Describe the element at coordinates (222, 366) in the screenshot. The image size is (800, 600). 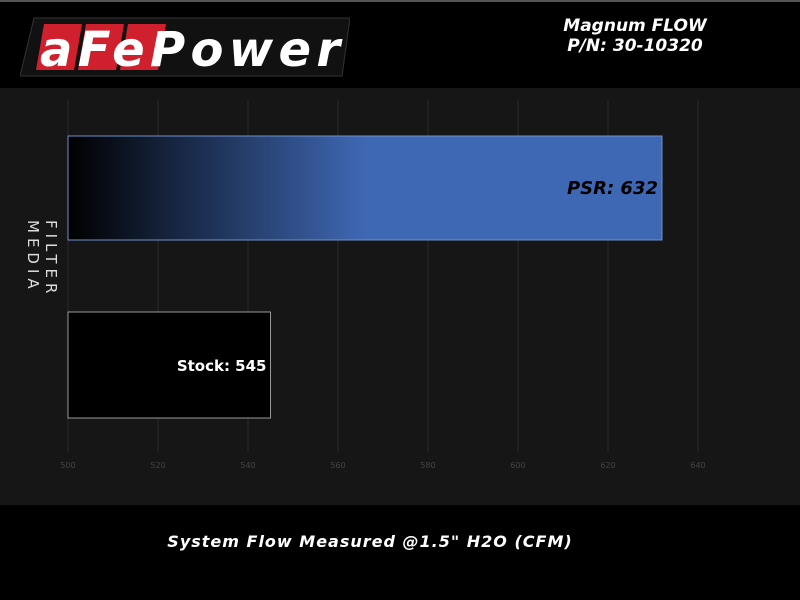
I see `data-label: Stock: 545` at that location.